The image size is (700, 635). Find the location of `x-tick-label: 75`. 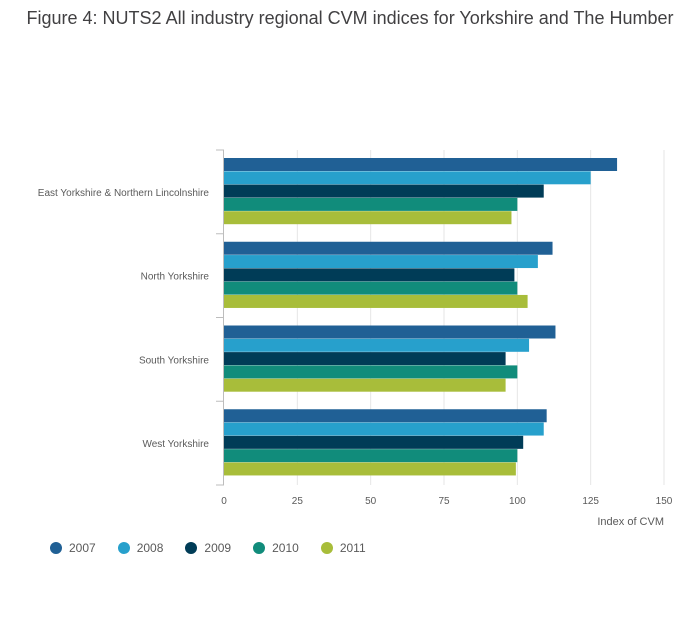

x-tick-label: 75 is located at coordinates (444, 501).